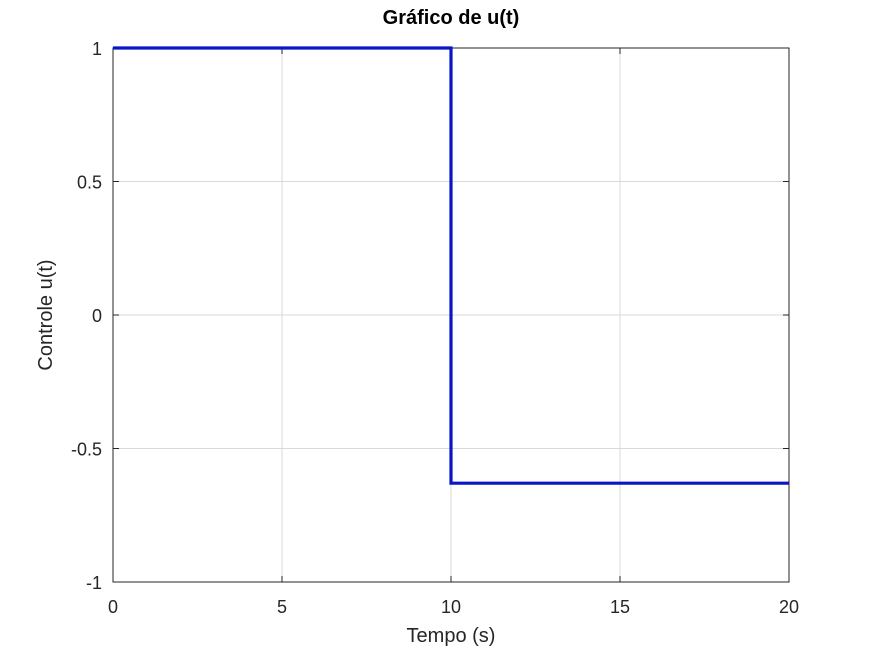 The image size is (872, 654). What do you see at coordinates (97, 49) in the screenshot?
I see `y-tick-label: 1` at bounding box center [97, 49].